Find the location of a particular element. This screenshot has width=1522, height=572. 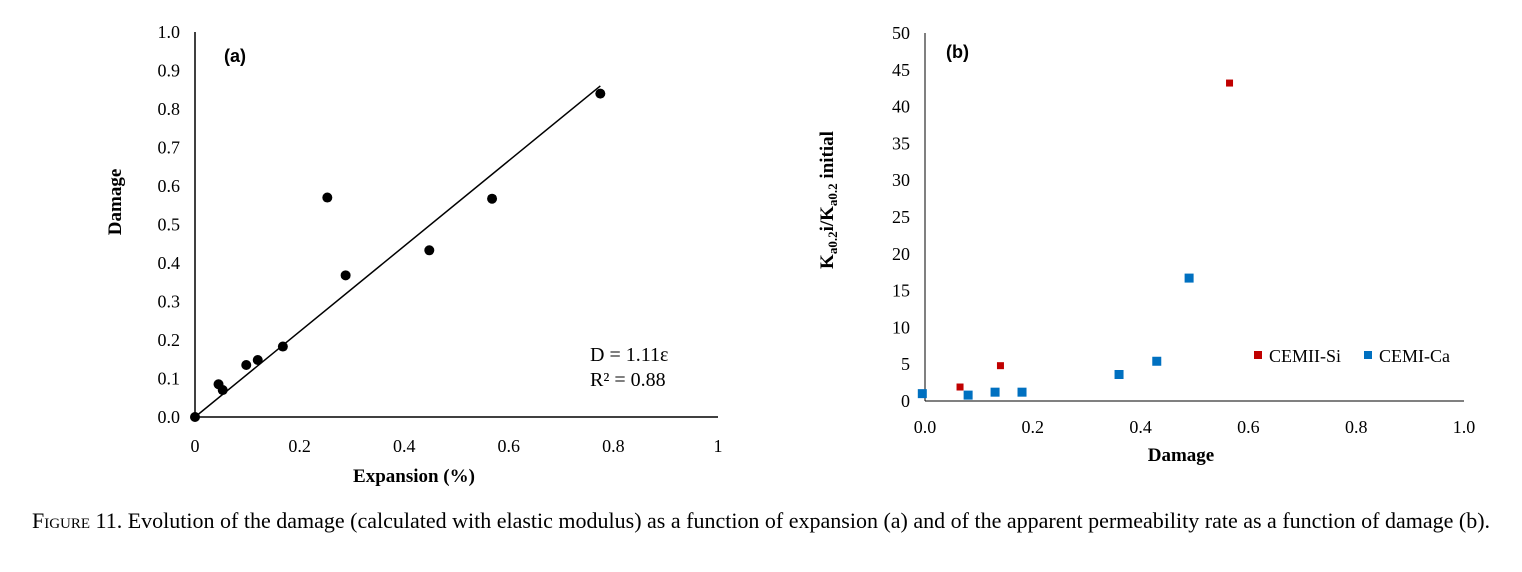

chart-a-y-tick-label: 0.4 is located at coordinates (169, 263).